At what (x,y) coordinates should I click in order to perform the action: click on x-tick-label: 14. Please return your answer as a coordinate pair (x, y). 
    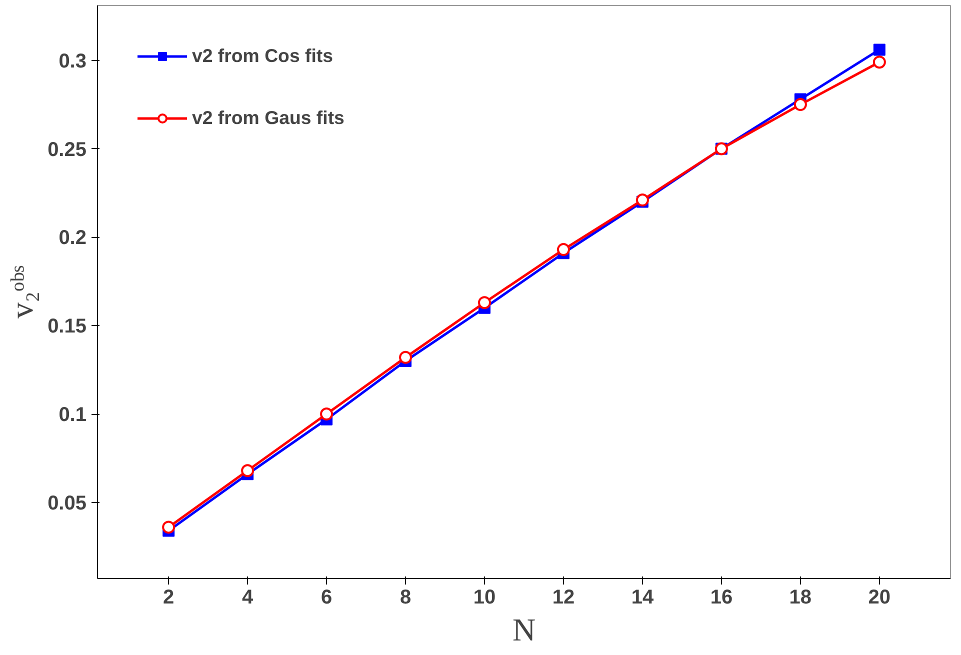
    Looking at the image, I should click on (642, 597).